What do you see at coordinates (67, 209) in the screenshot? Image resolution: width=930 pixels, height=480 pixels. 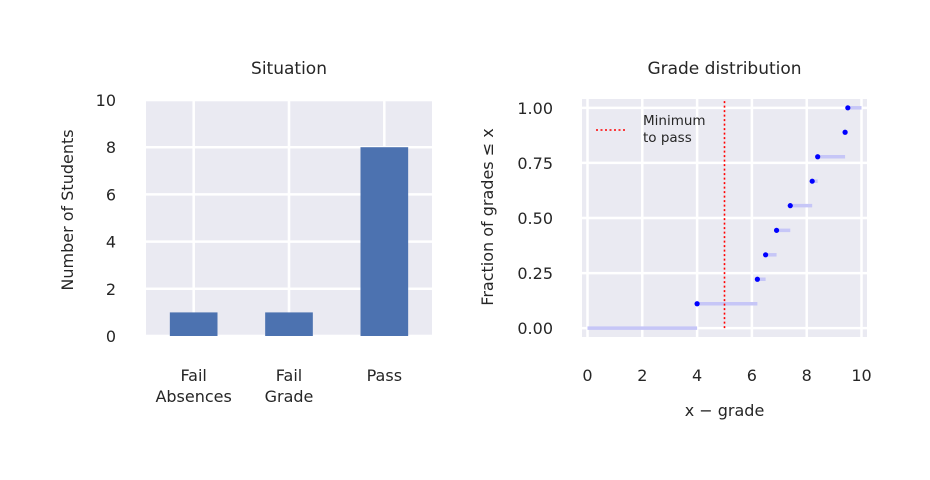 I see `situation-y-axis-label: Number of Students` at bounding box center [67, 209].